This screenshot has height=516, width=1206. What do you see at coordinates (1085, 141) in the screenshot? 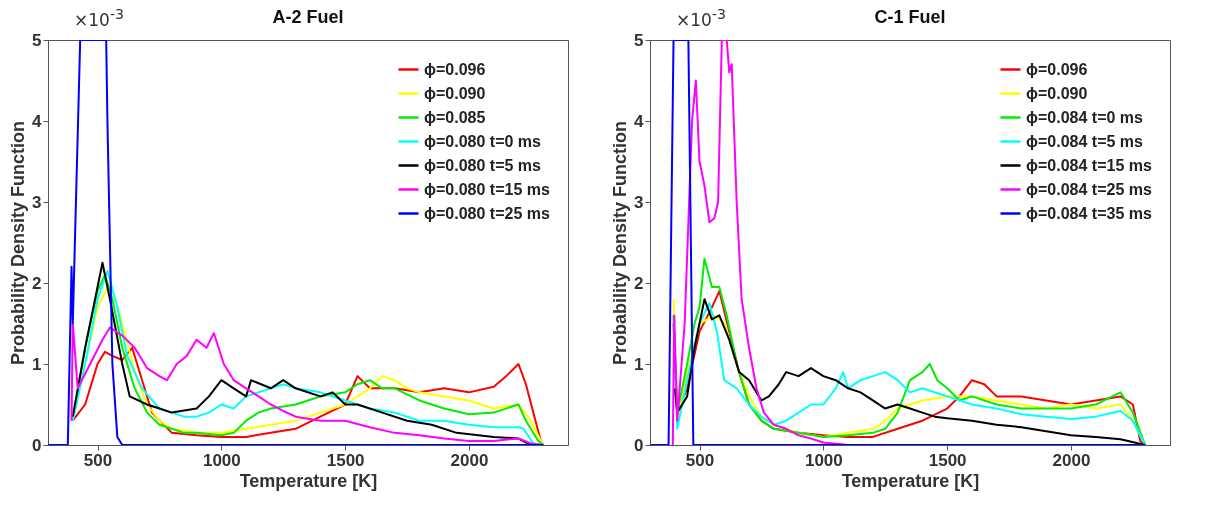
I see `legend-label: ϕ=0.084 t=5 ms` at bounding box center [1085, 141].